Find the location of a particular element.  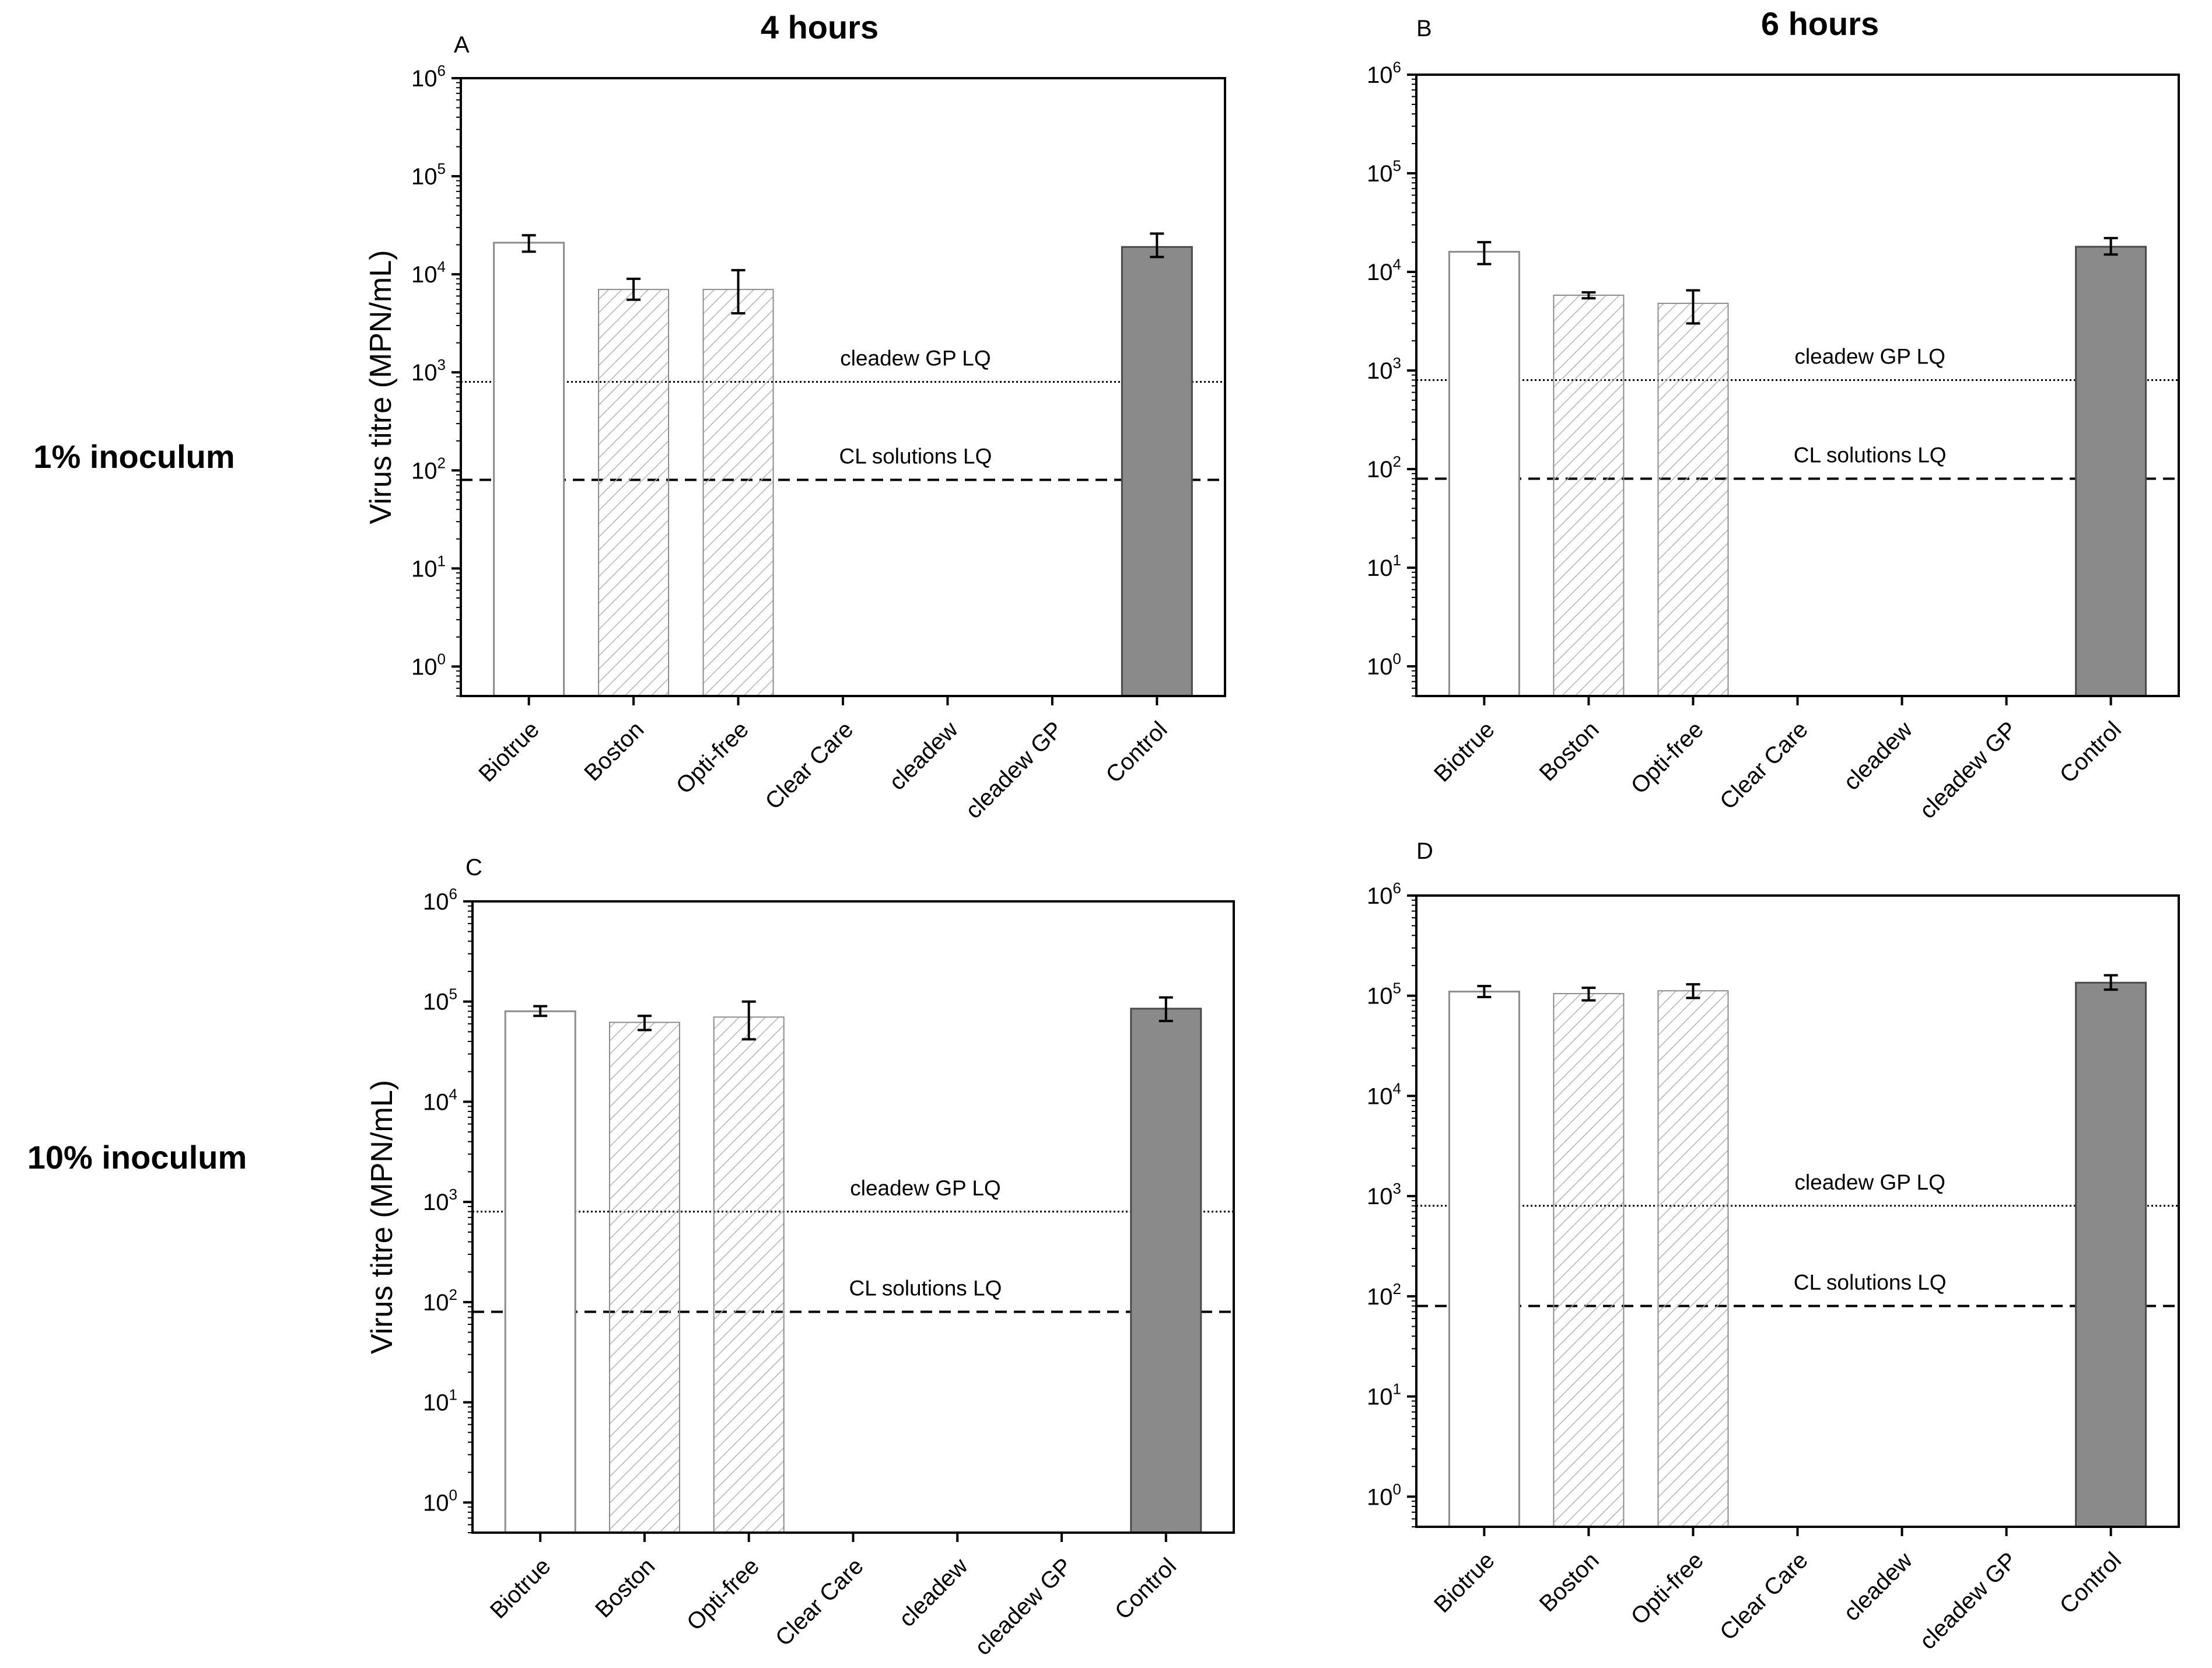

row-label-1-percent-inoculum: 1% inoculum is located at coordinates (134, 456).